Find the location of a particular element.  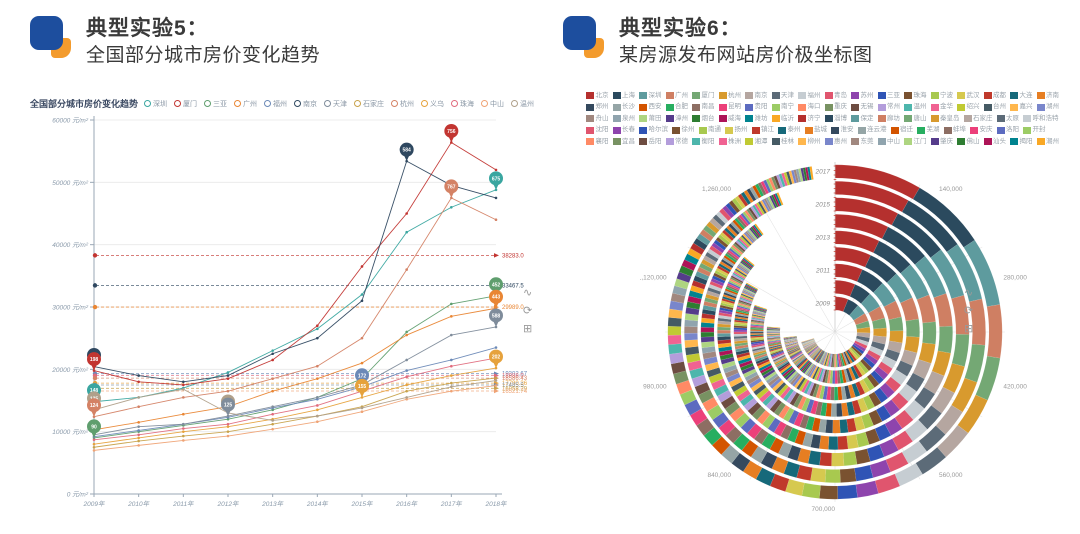

polar-legend-item-汕头: 汕头 is located at coordinates (994, 142).